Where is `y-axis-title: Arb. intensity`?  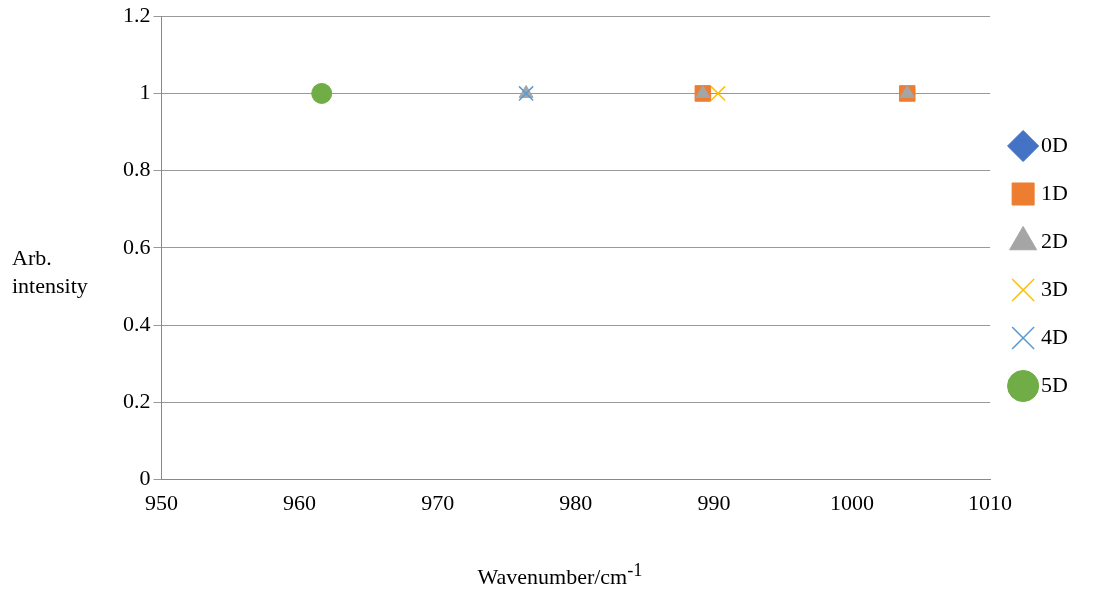
y-axis-title: Arb. intensity is located at coordinates (50, 272).